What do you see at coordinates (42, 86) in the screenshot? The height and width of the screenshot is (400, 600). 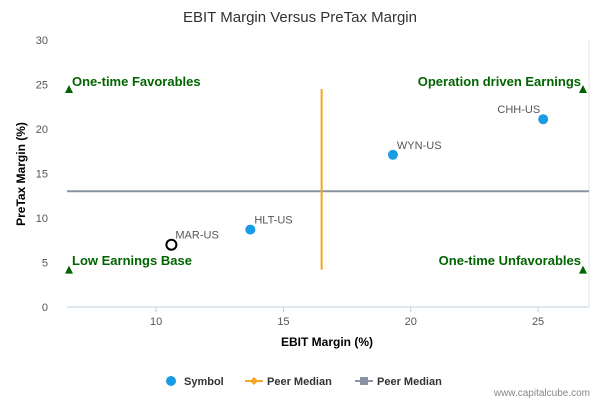 I see `y-tick-label: 25` at bounding box center [42, 86].